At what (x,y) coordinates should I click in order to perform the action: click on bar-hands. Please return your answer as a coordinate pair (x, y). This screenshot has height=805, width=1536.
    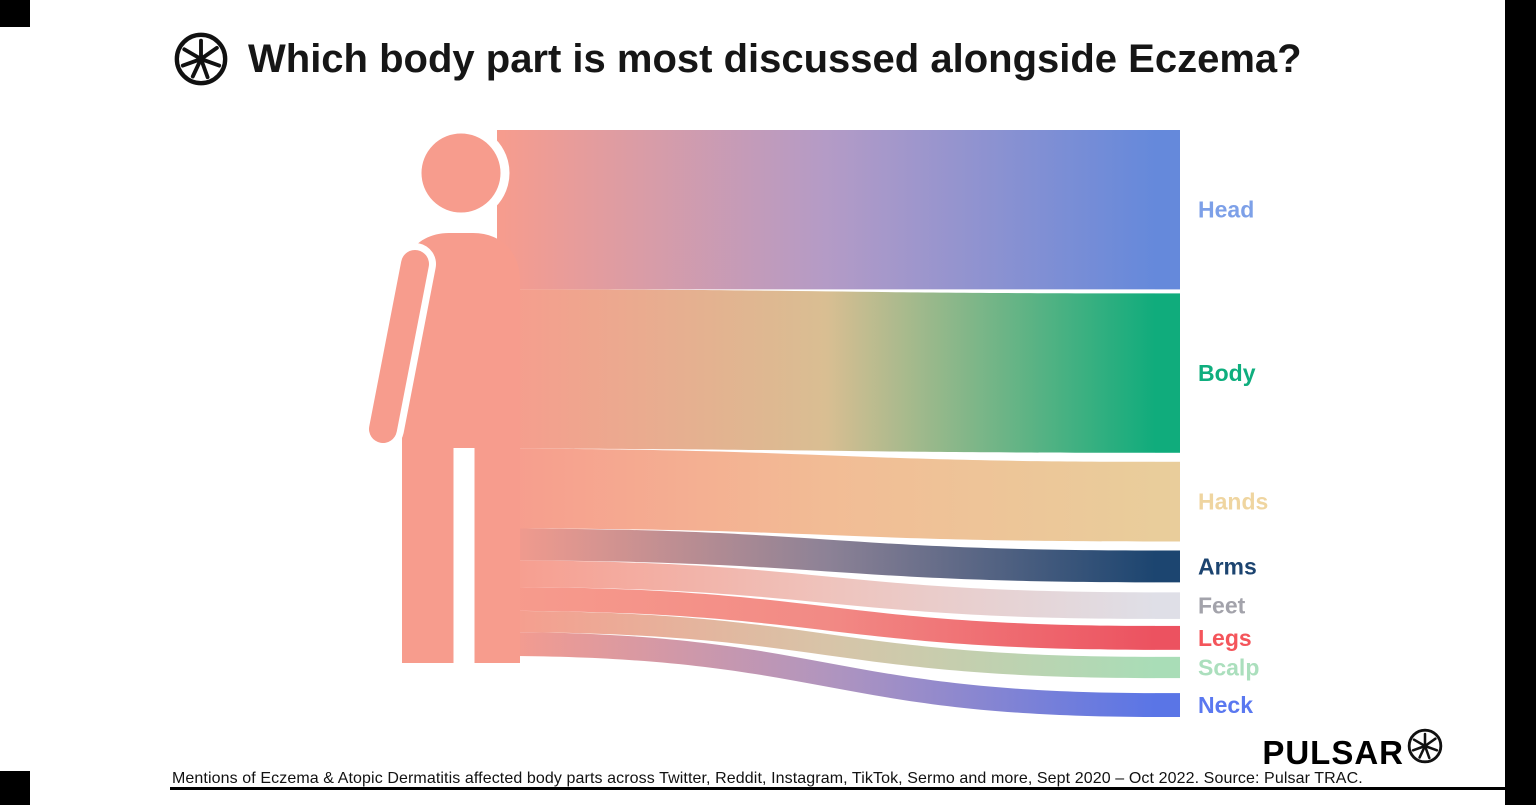
    Looking at the image, I should click on (1167, 501).